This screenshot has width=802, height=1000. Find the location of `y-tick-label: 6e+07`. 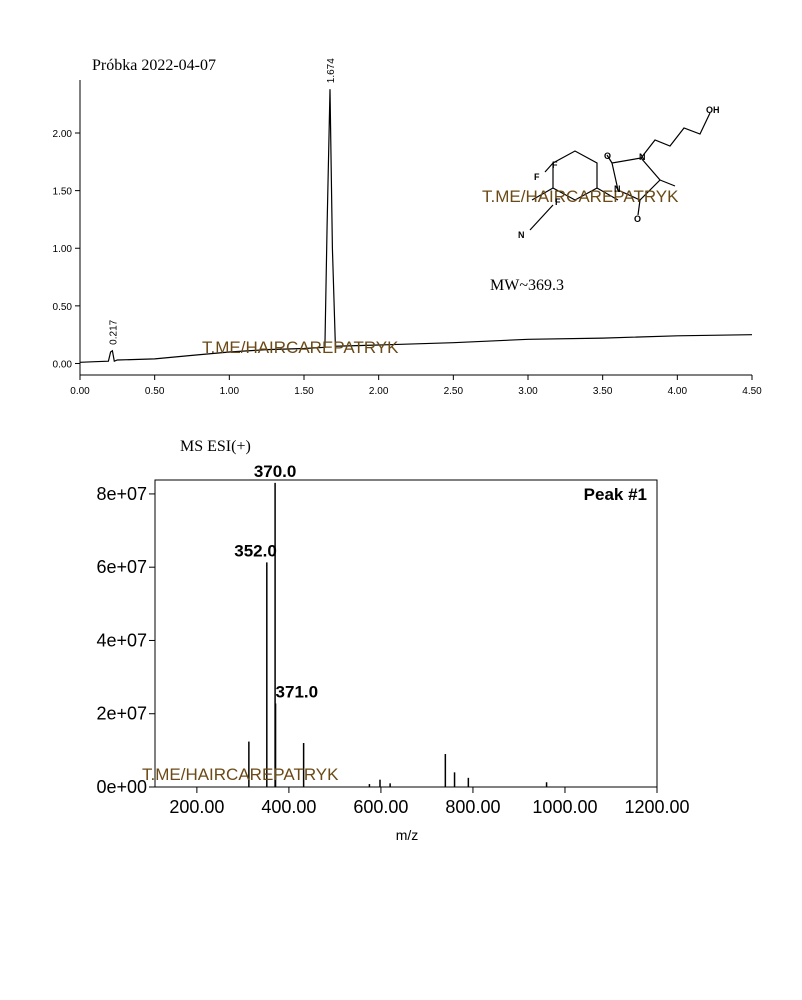

y-tick-label: 6e+07 is located at coordinates (121, 567).